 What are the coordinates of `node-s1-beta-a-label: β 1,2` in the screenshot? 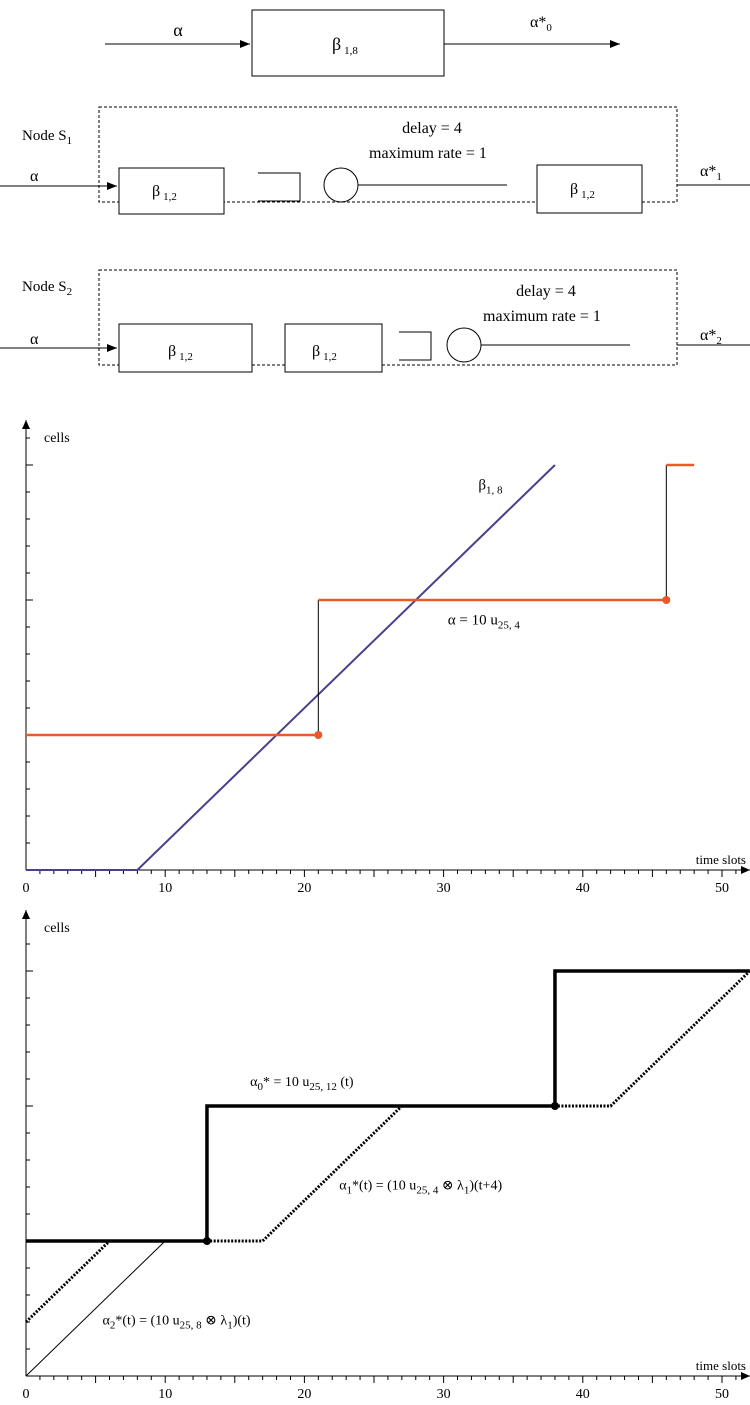 It's located at (164, 193).